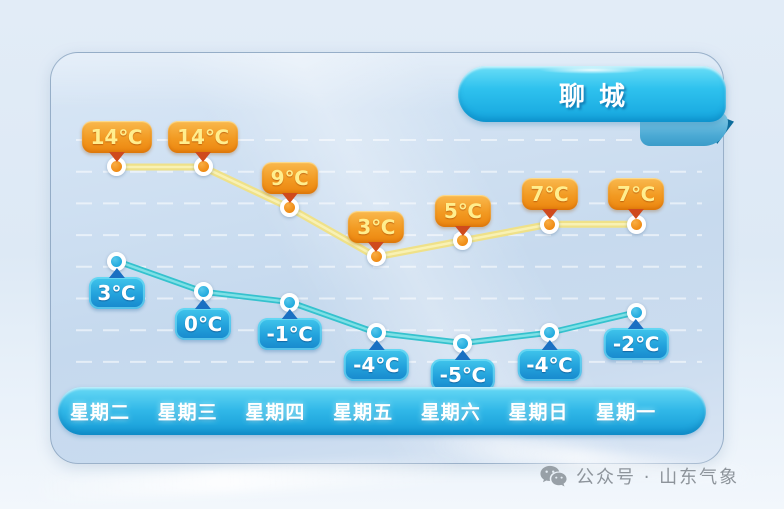  I want to click on watermark-text: 公众号 · 山东气象, so click(658, 477).